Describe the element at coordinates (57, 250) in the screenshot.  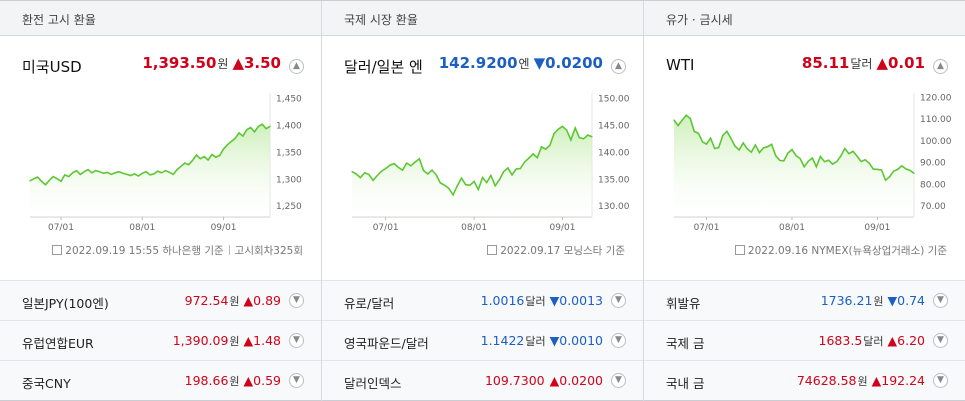
I see `document-icon` at that location.